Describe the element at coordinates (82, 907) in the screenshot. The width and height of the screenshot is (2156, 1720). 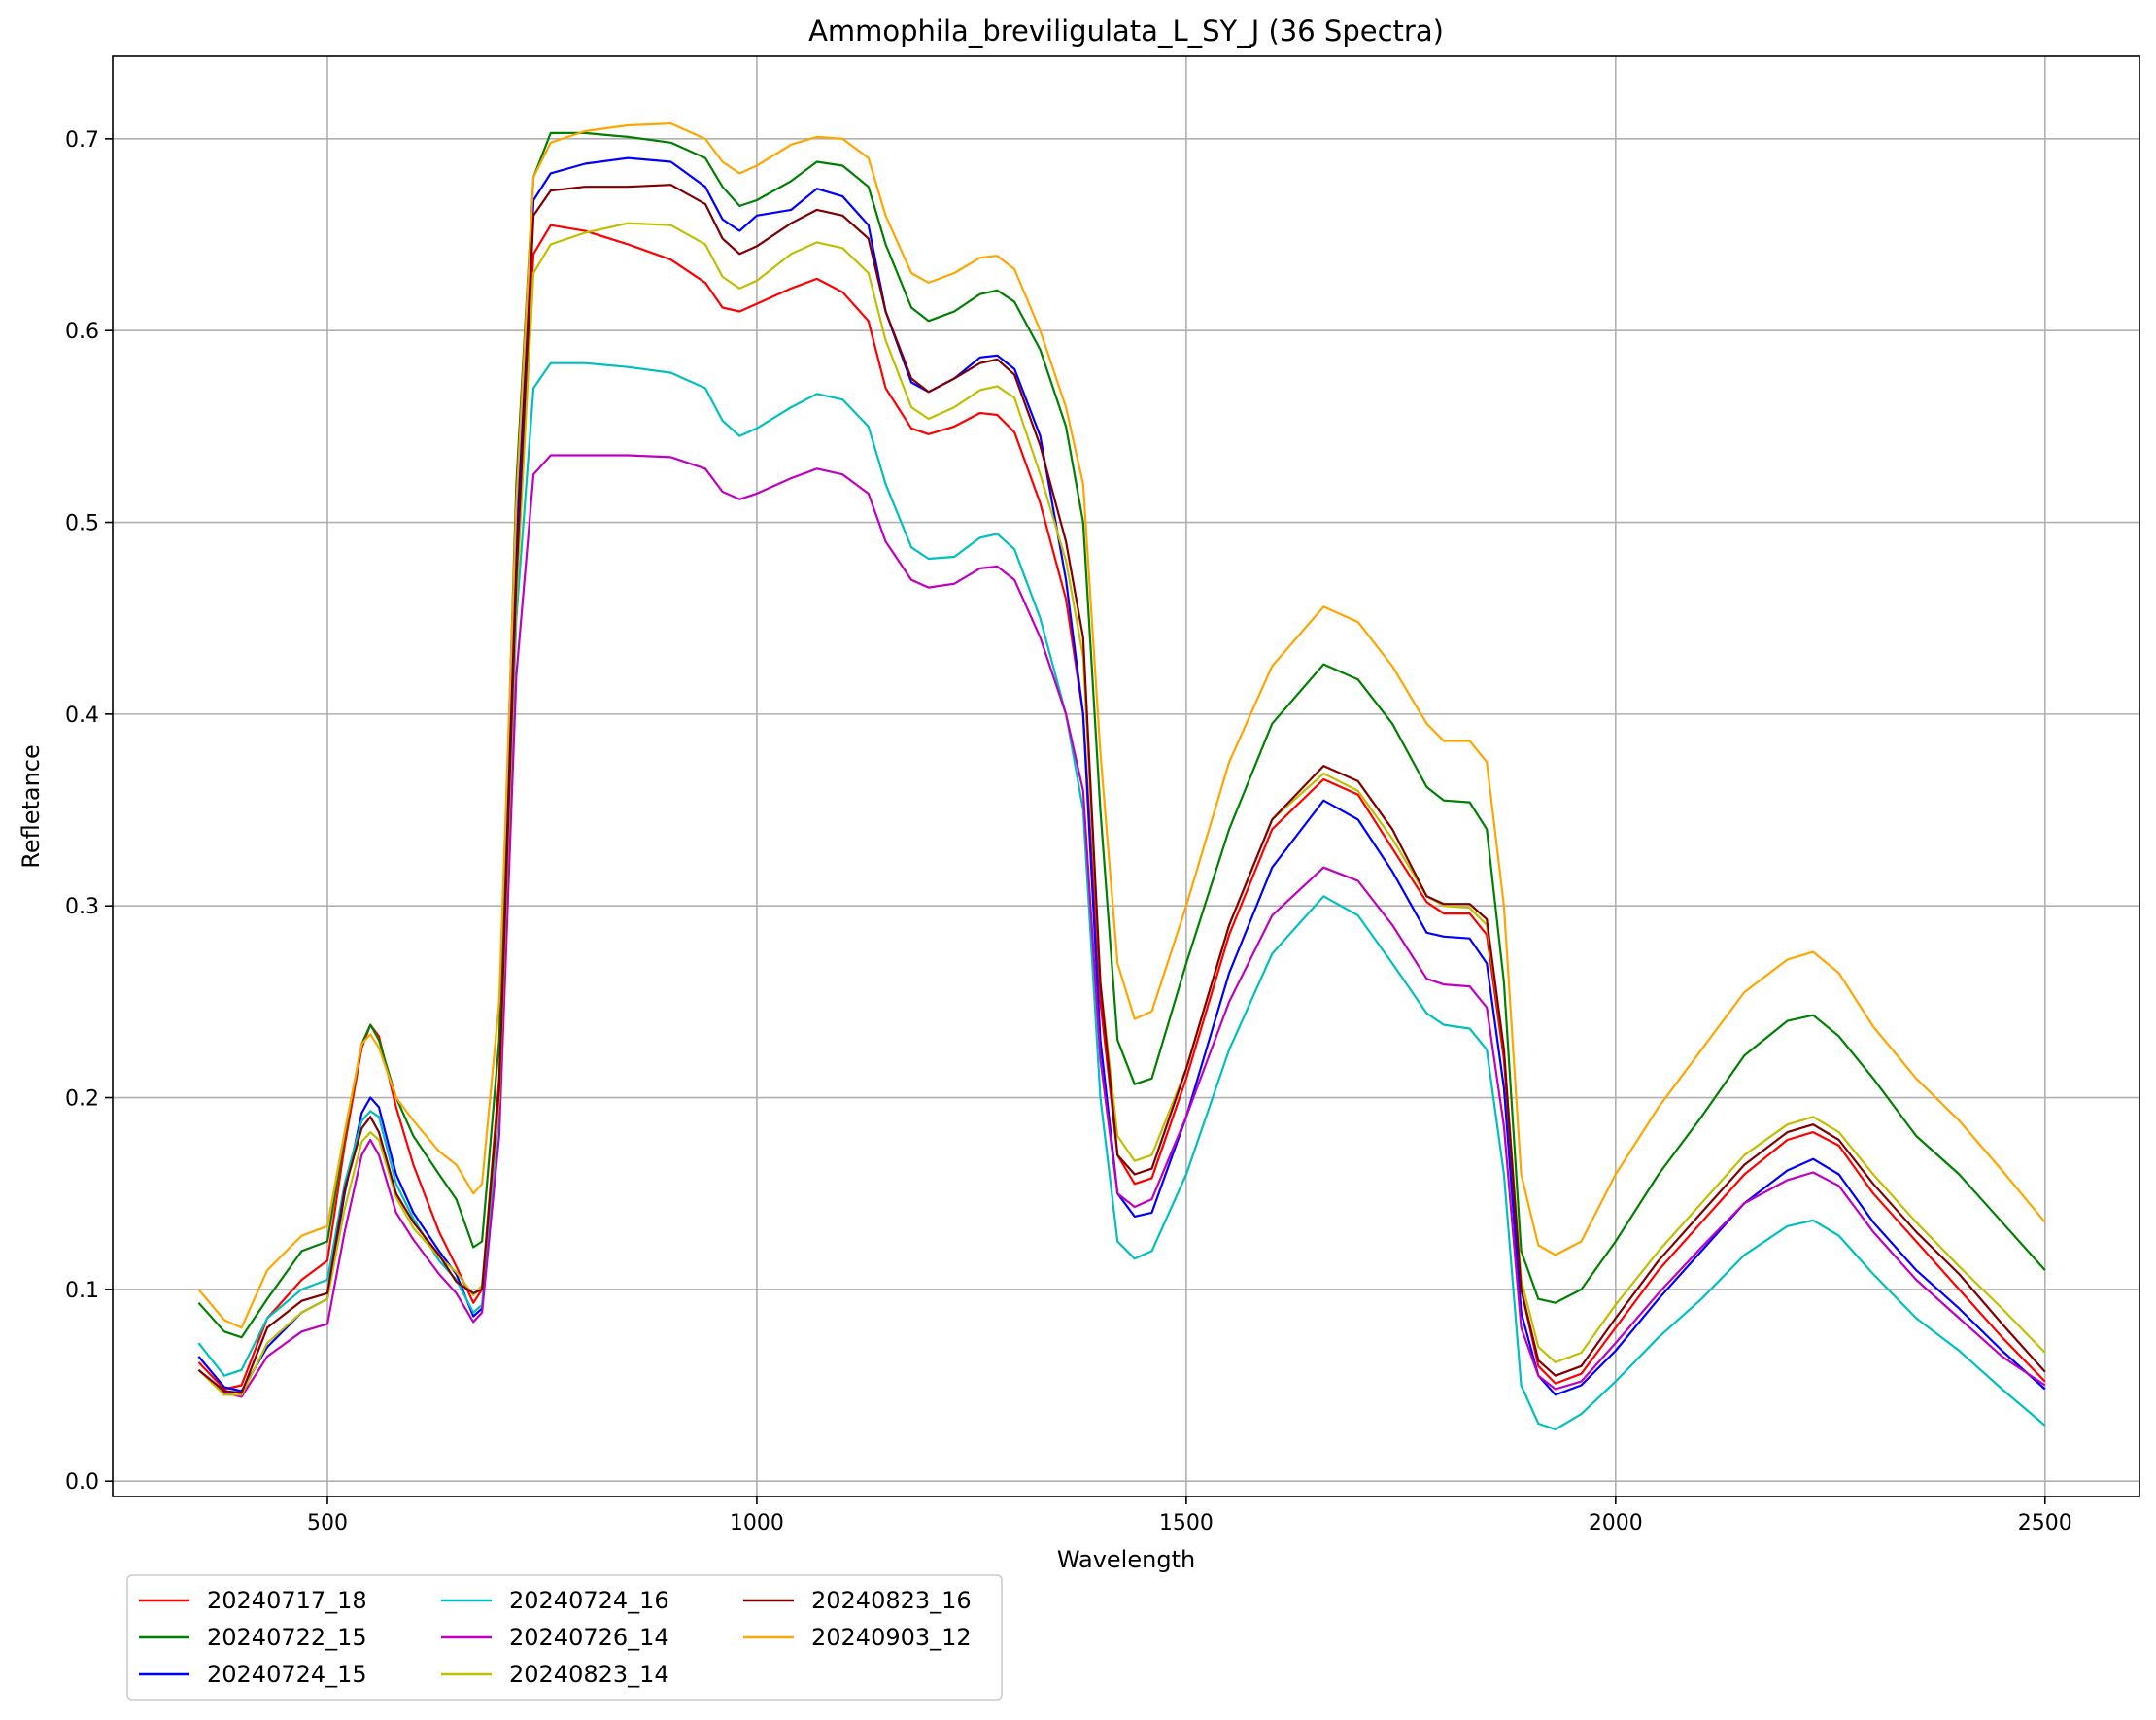
I see `y-tick-label: 0.3` at that location.